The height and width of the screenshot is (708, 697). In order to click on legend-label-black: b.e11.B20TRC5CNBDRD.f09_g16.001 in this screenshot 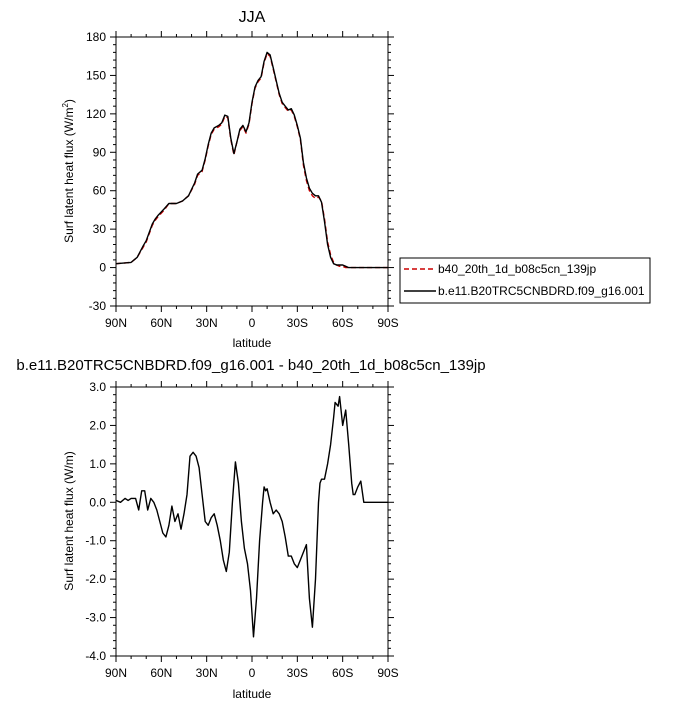, I will do `click(541, 291)`.